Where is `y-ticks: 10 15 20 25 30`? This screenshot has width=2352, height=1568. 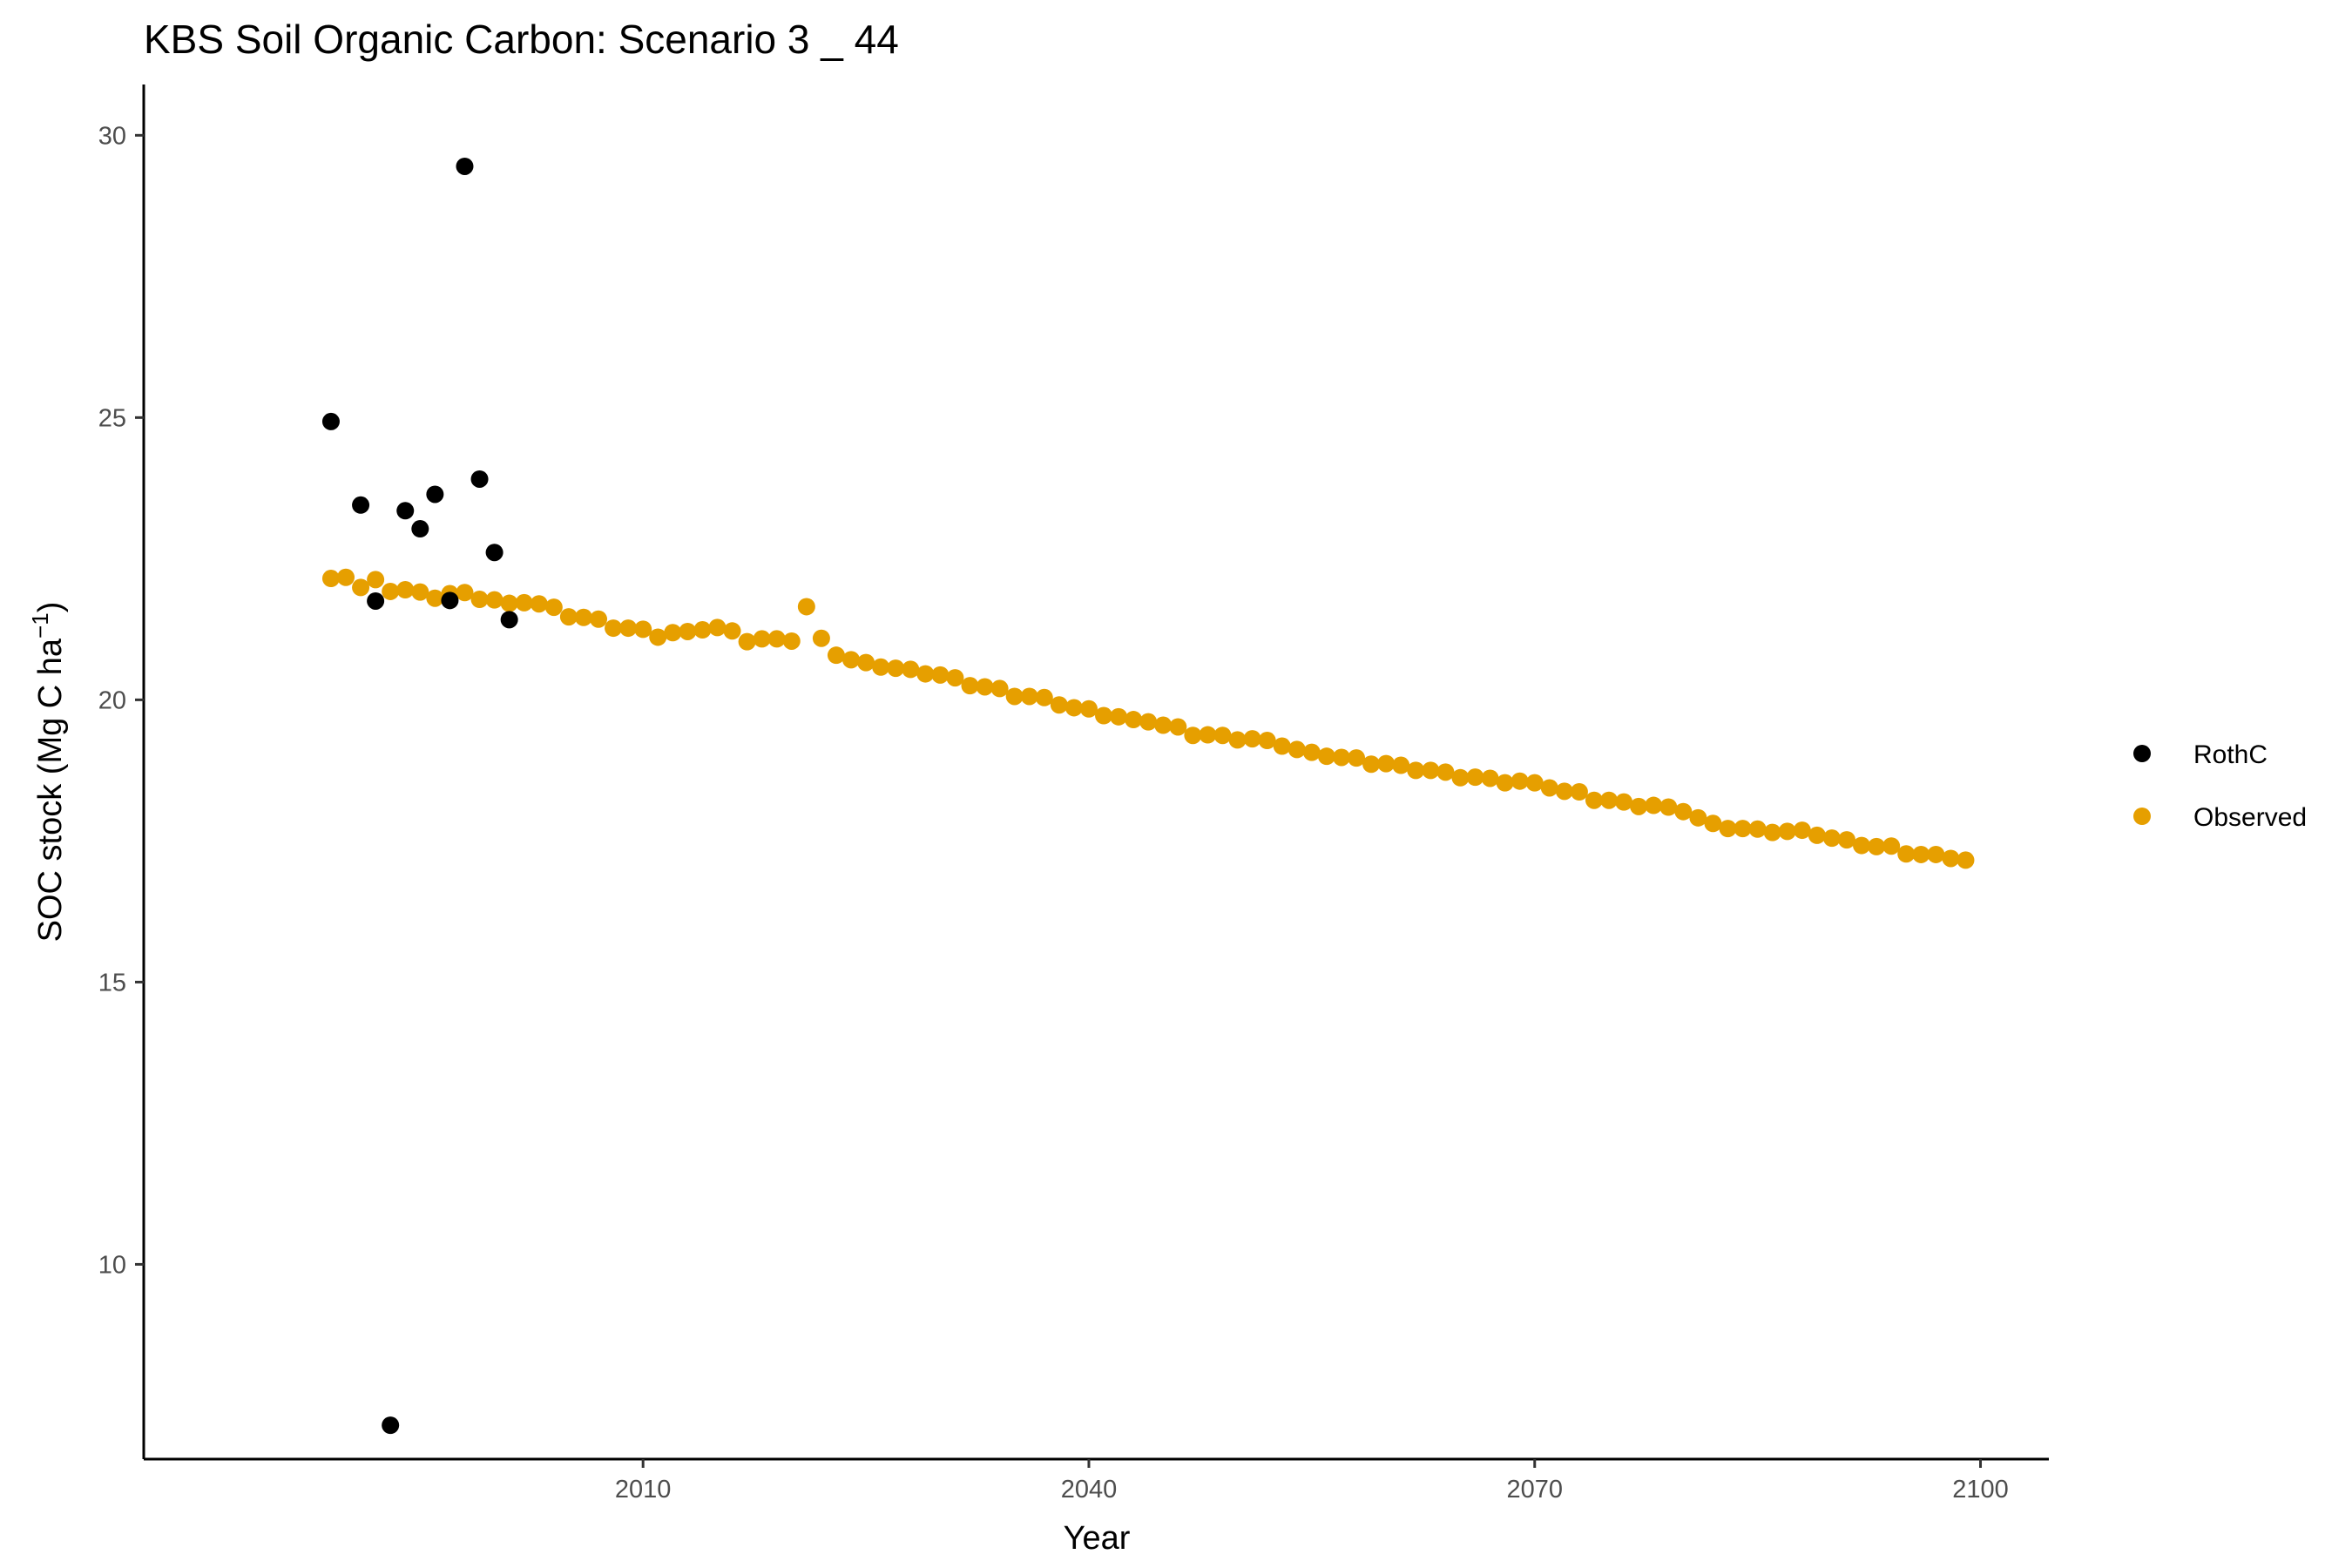 y-ticks: 10 15 20 25 30 is located at coordinates (121, 700).